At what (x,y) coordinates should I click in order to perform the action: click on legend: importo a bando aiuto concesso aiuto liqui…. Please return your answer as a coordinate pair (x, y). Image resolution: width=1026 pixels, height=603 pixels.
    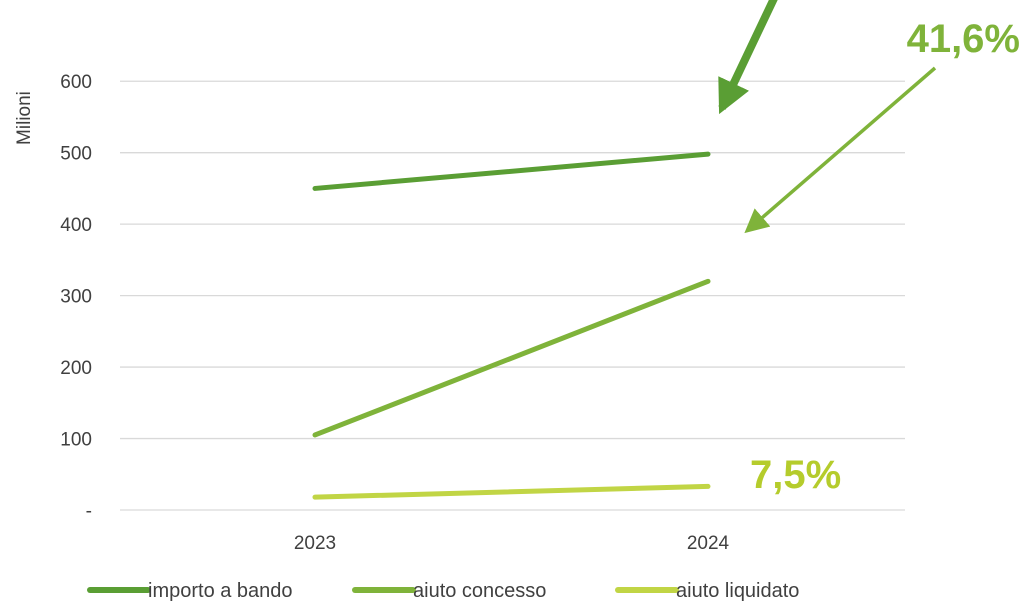
    Looking at the image, I should click on (443, 591).